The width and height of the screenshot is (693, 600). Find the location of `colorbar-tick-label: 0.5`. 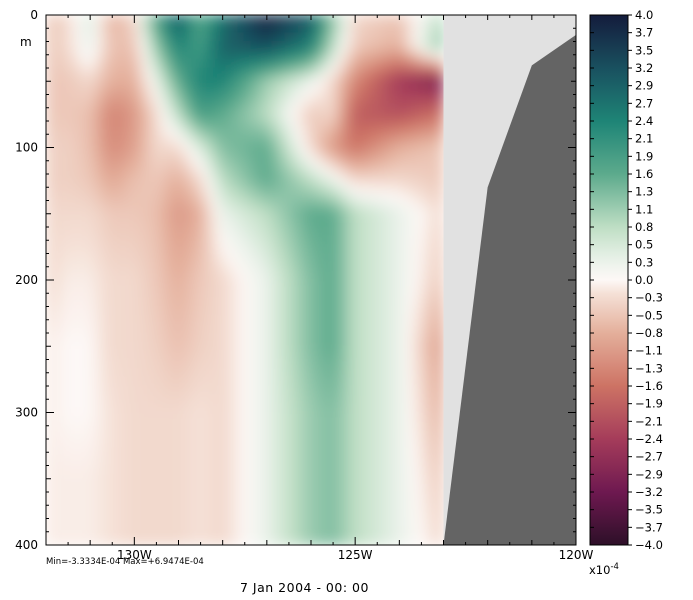

colorbar-tick-label: 0.5 is located at coordinates (644, 245).